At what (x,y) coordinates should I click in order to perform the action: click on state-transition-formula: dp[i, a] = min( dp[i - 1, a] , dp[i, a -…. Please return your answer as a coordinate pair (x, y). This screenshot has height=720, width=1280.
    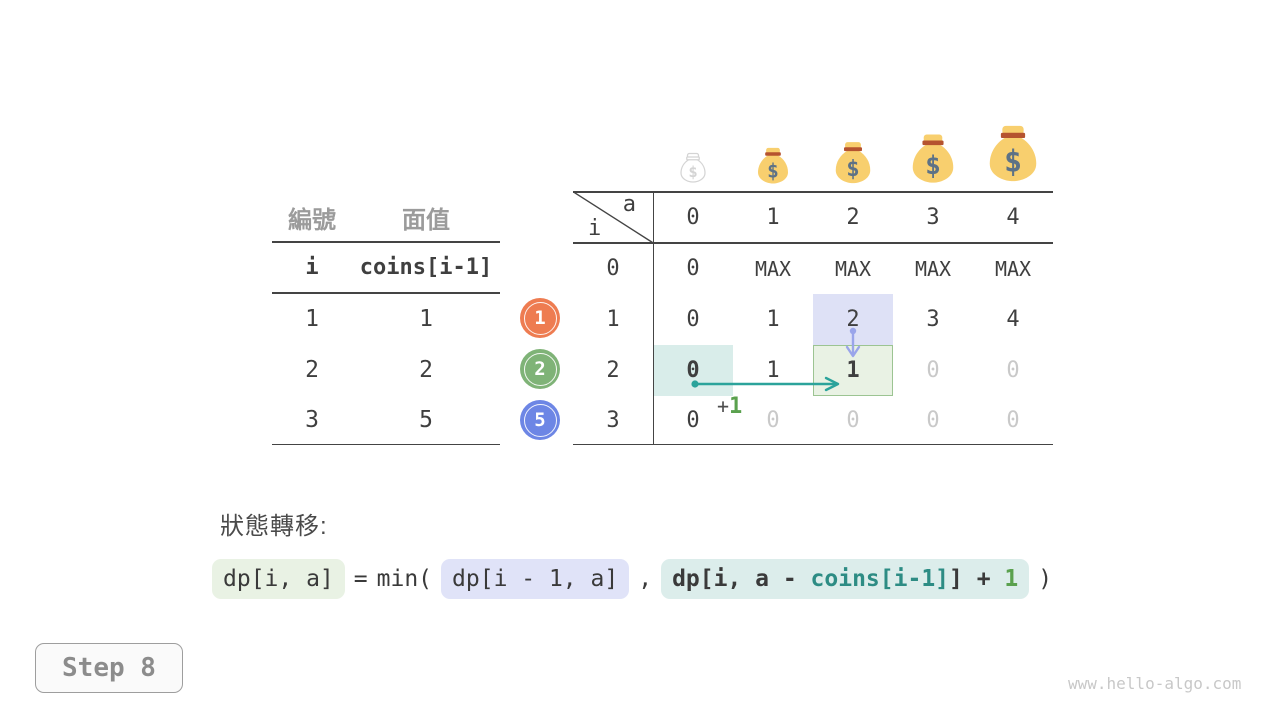
    Looking at the image, I should click on (632, 579).